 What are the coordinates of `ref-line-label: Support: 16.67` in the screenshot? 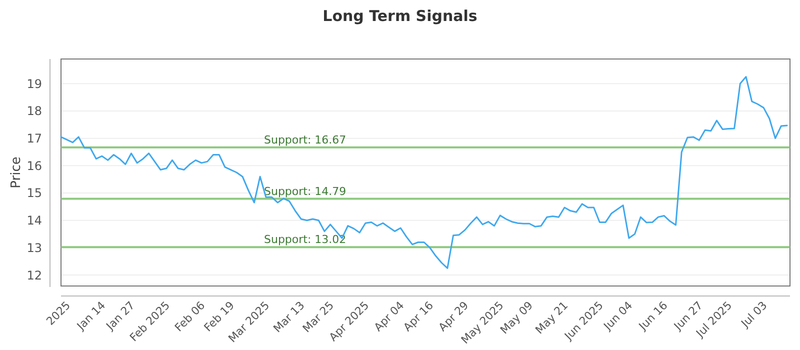 It's located at (305, 139).